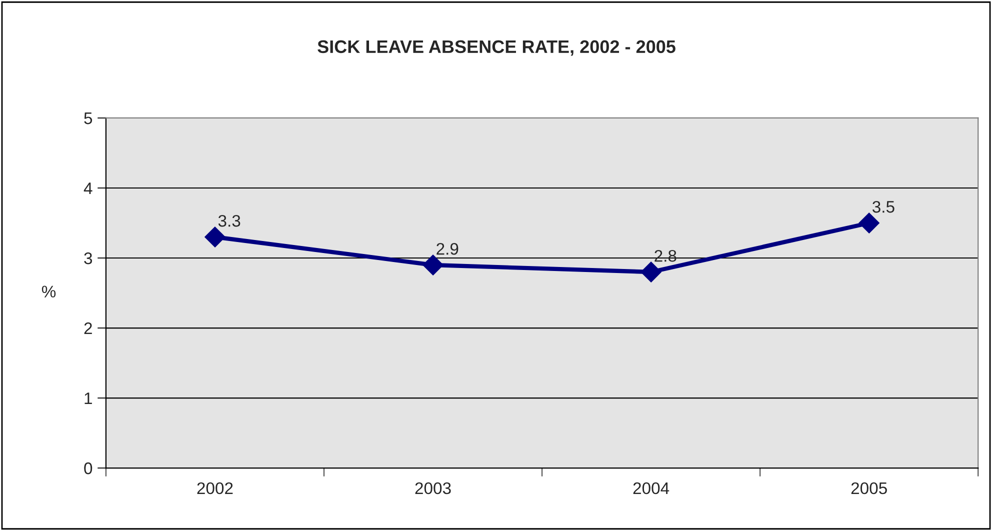  I want to click on data-label: 2.9, so click(447, 248).